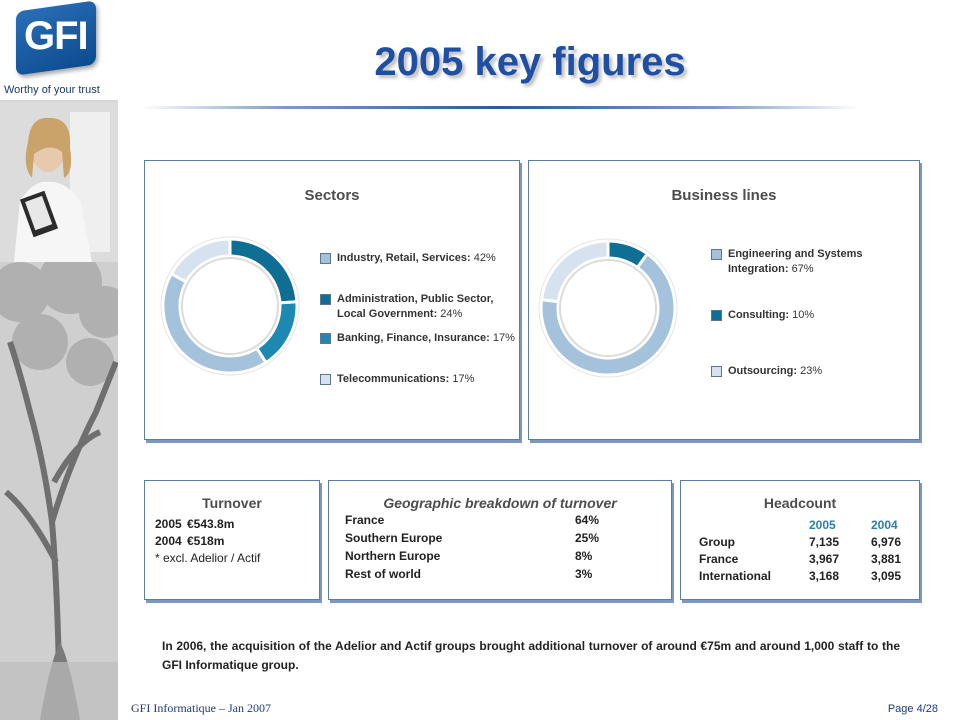  I want to click on geo-region: Northern Europe, so click(393, 556).